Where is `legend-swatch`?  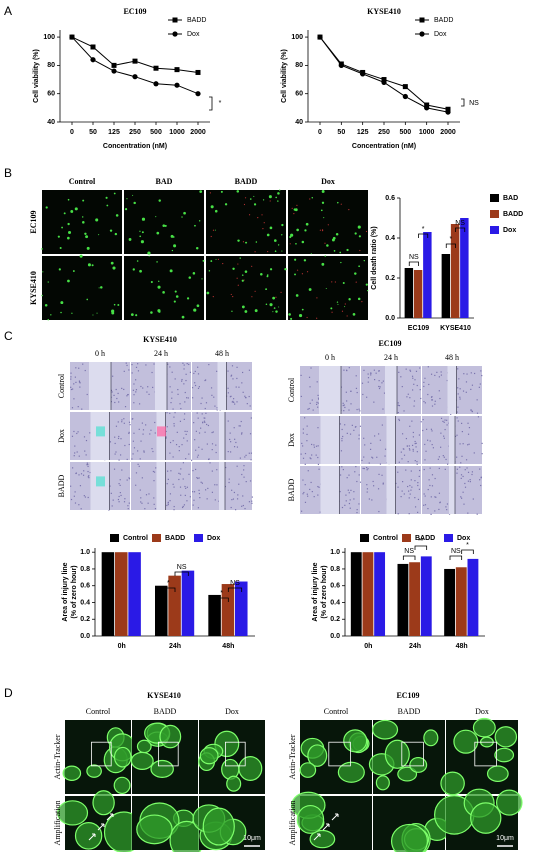 legend-swatch is located at coordinates (364, 538).